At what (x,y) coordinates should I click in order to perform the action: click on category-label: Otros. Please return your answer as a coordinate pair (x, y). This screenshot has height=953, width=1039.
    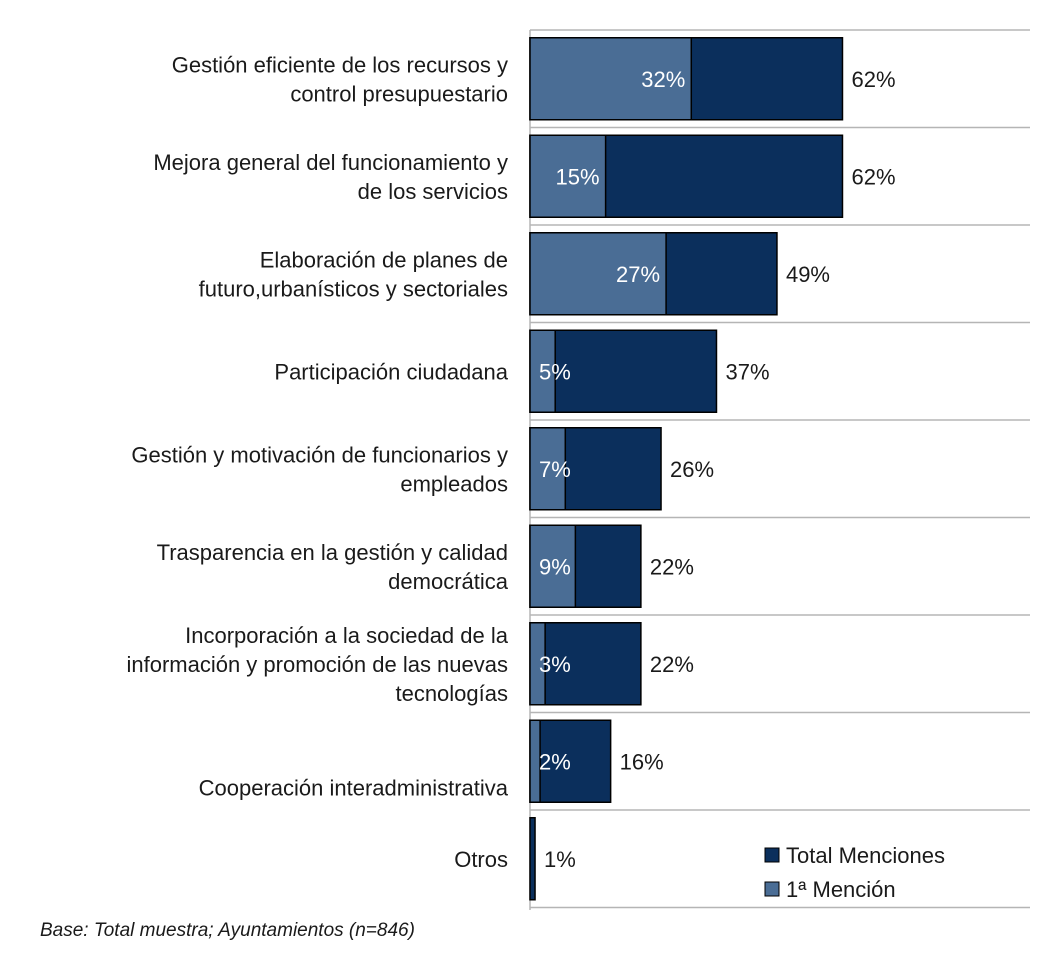
    Looking at the image, I should click on (481, 859).